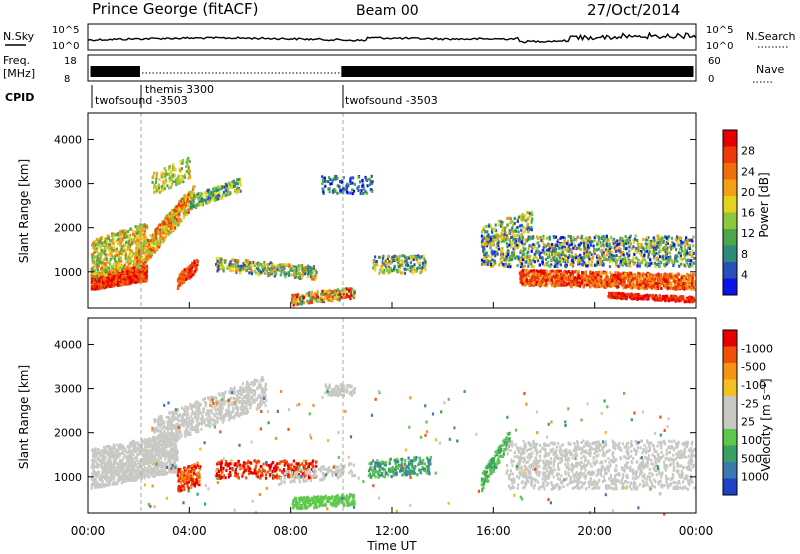  Describe the element at coordinates (387, 11) in the screenshot. I see `beam-title: Beam 00` at that location.